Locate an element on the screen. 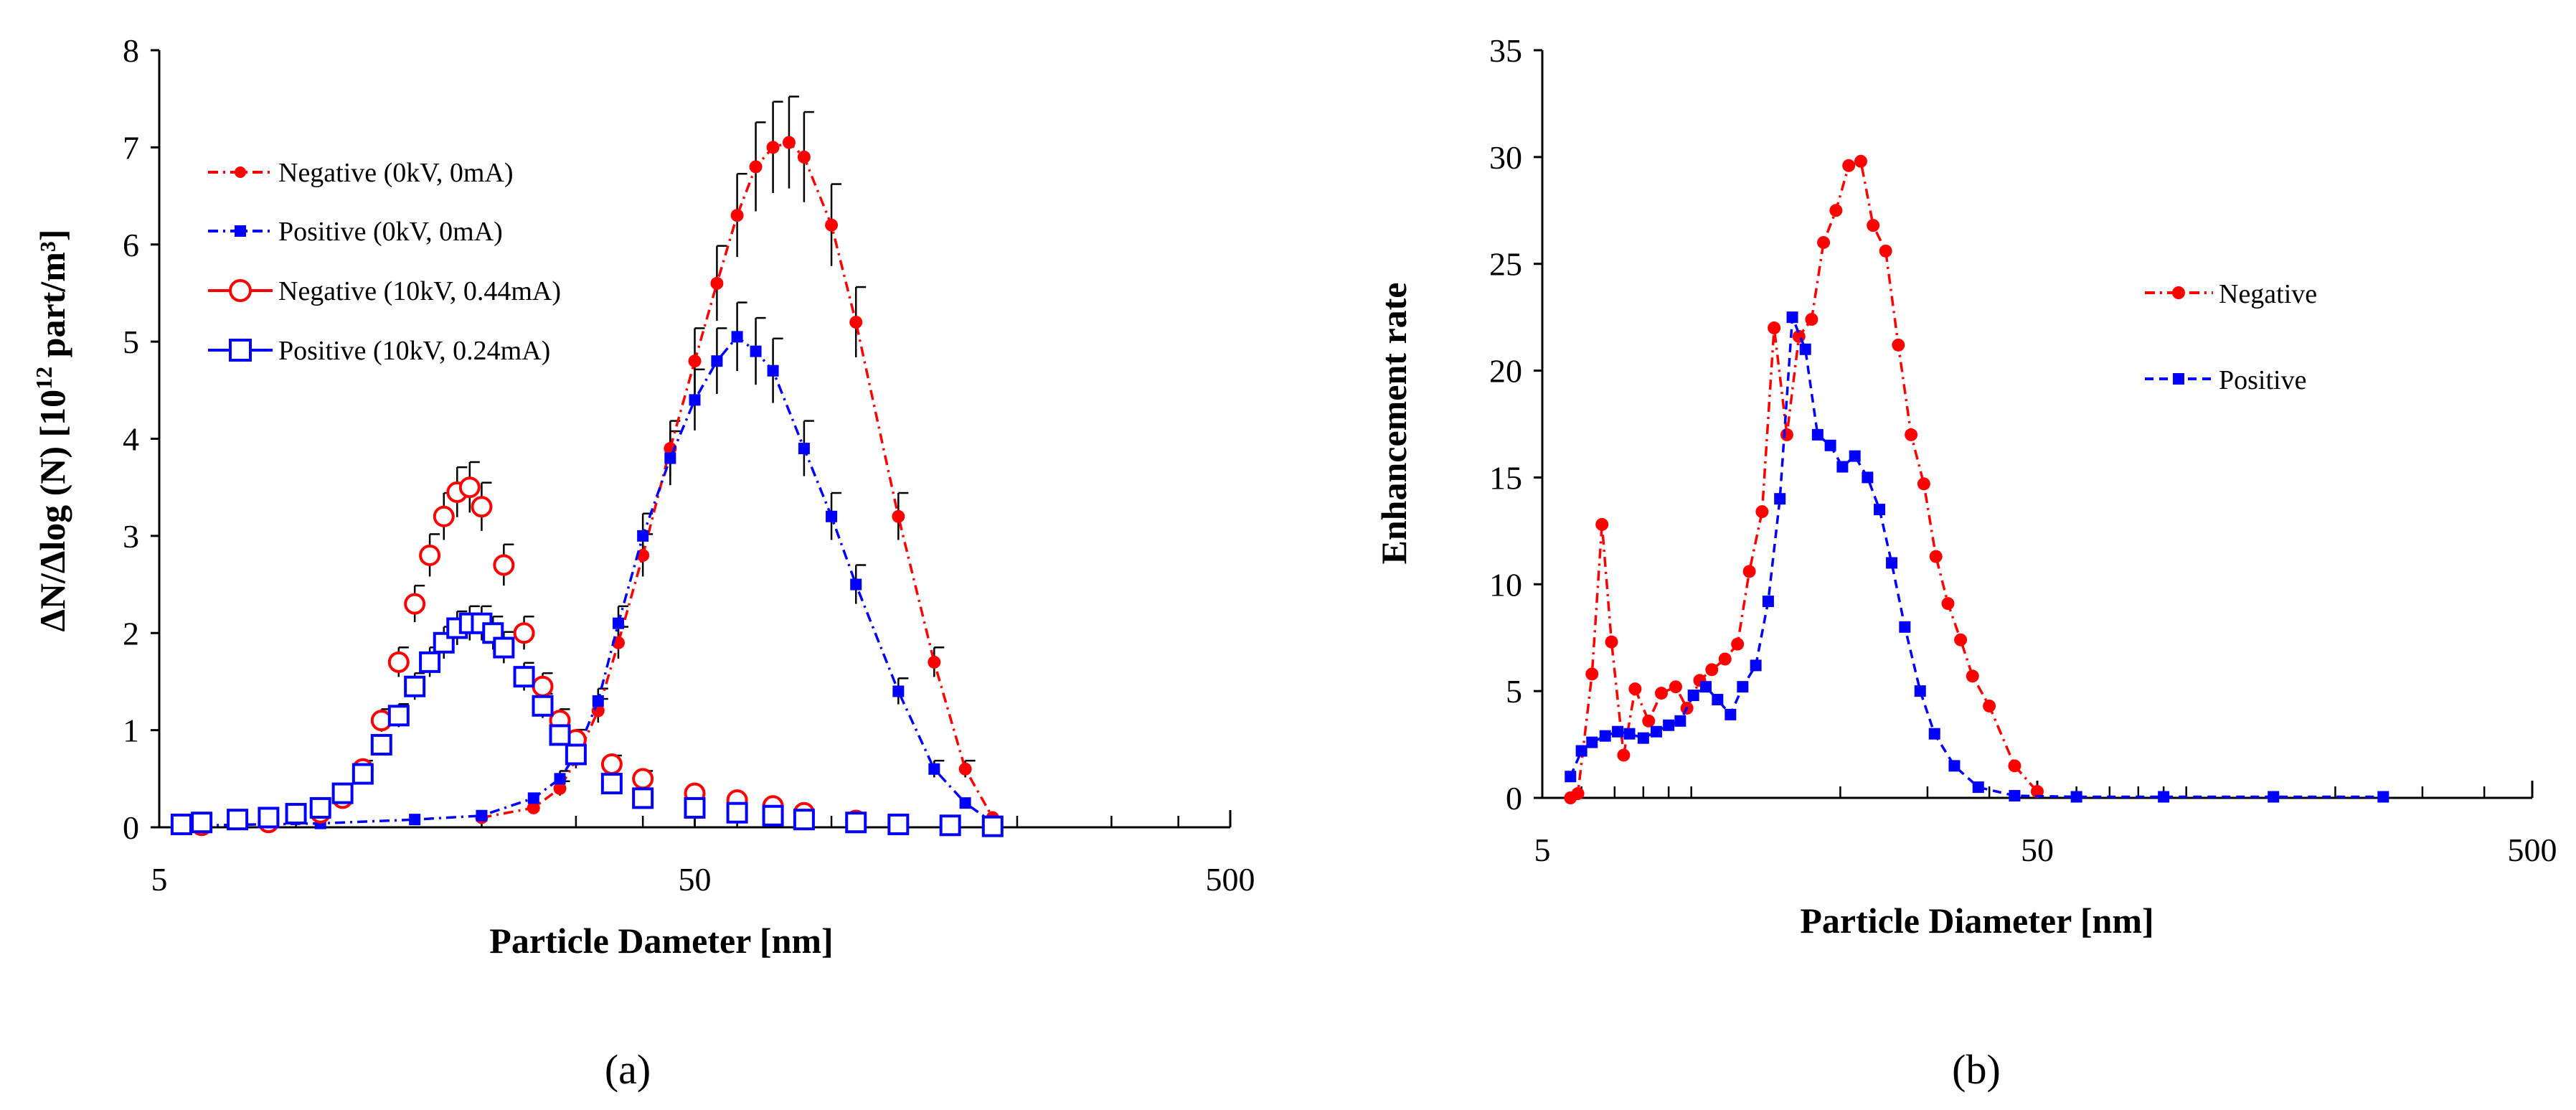 The height and width of the screenshot is (1110, 2576). panel-b-legend: Negative Positive is located at coordinates (2231, 337).